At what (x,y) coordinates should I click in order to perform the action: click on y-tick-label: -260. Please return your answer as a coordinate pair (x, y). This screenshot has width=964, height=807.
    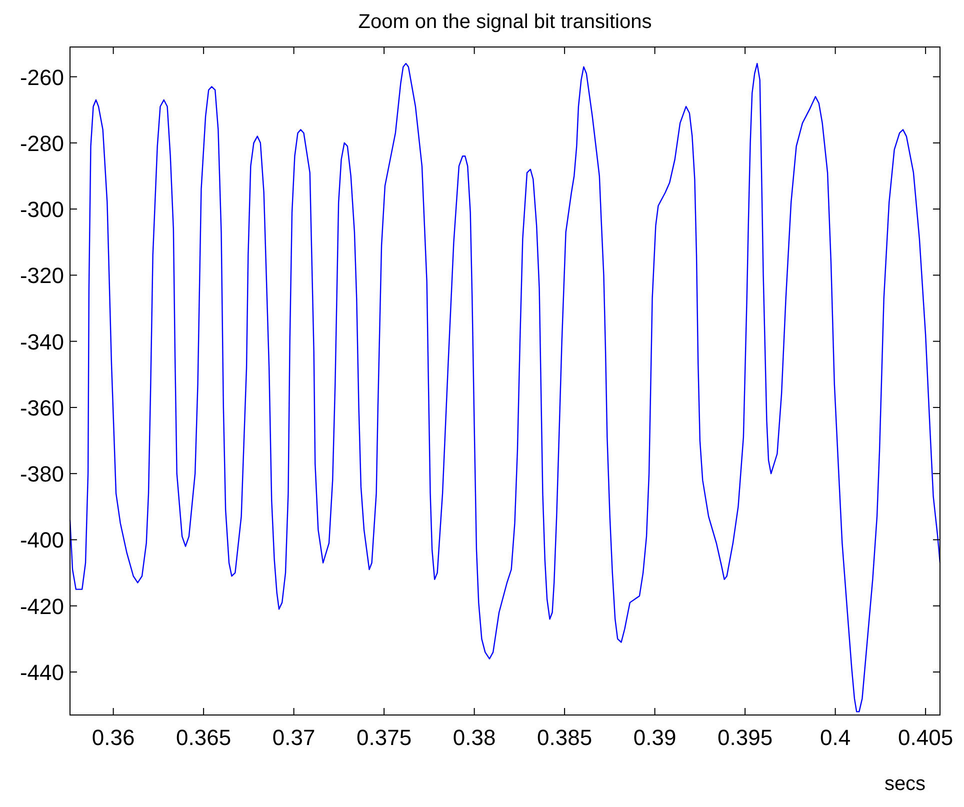
    Looking at the image, I should click on (42, 77).